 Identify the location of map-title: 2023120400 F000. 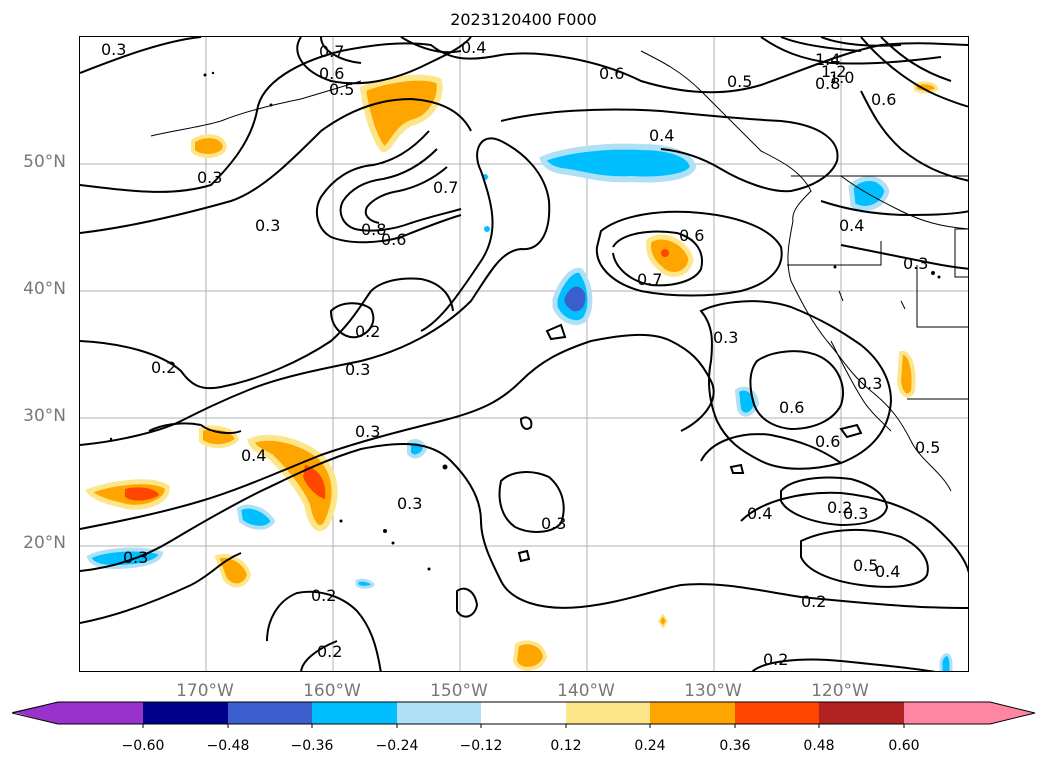
(523, 19).